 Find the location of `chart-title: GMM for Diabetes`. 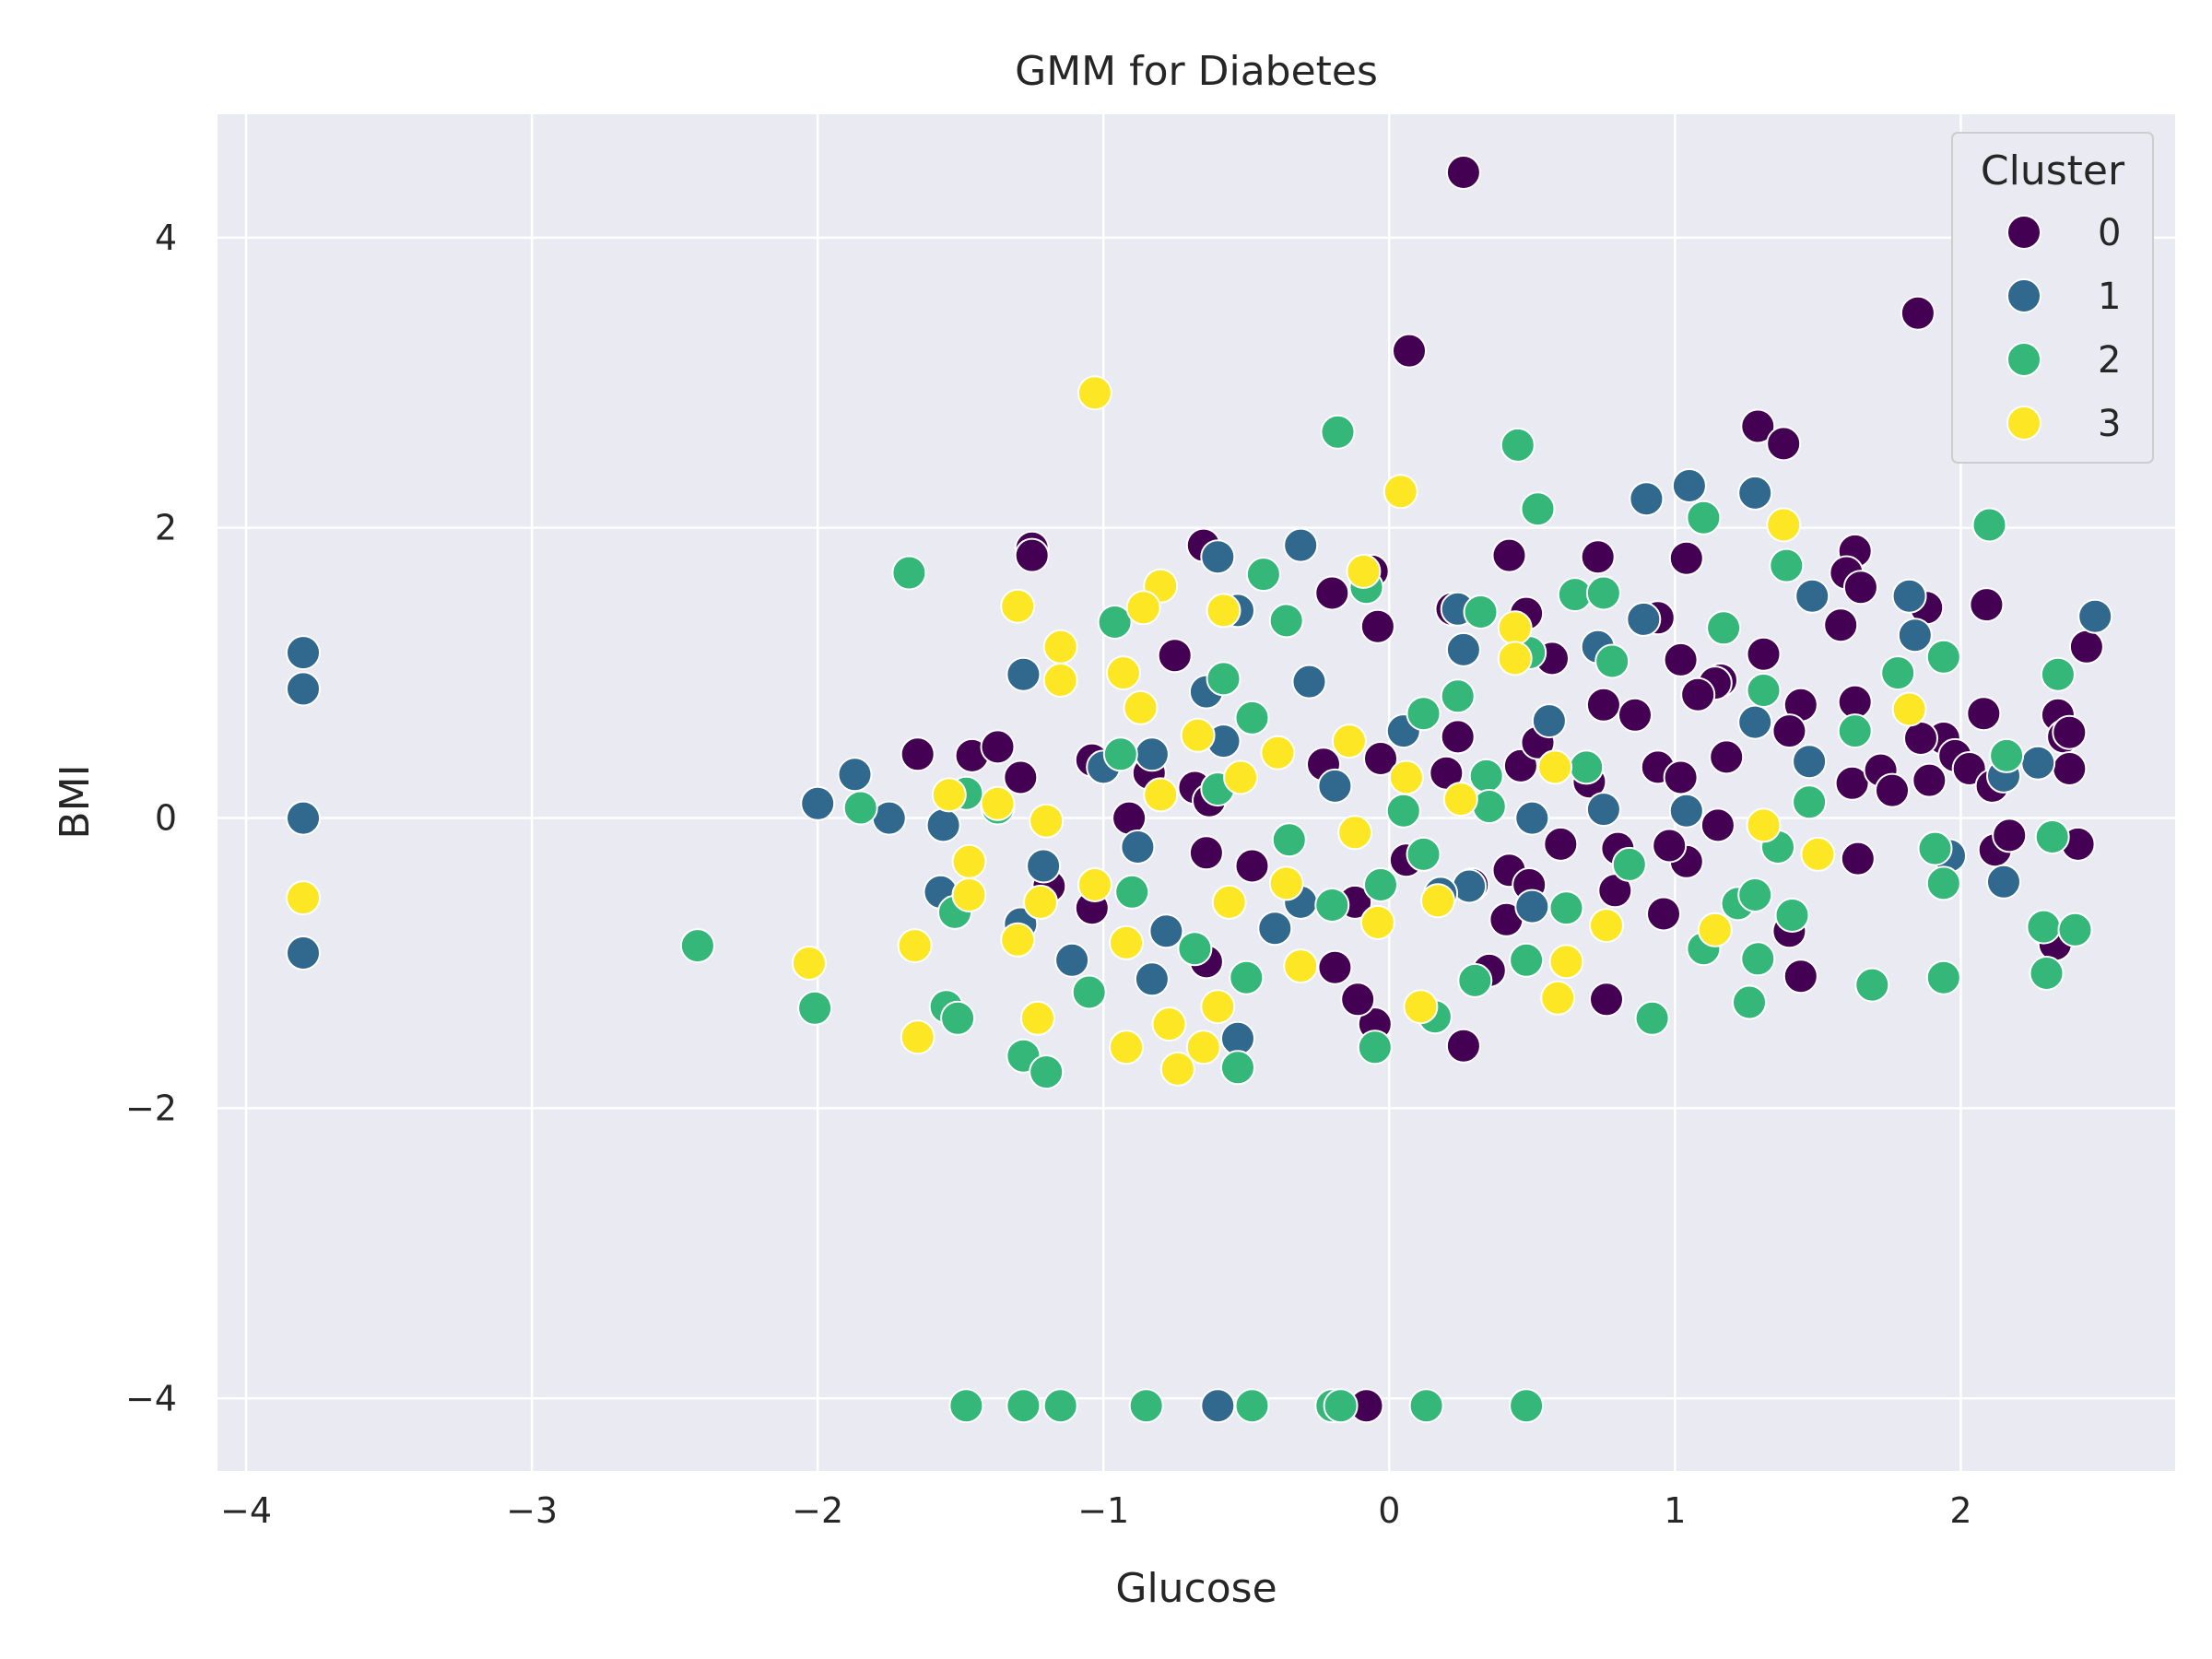

chart-title: GMM for Diabetes is located at coordinates (1196, 71).